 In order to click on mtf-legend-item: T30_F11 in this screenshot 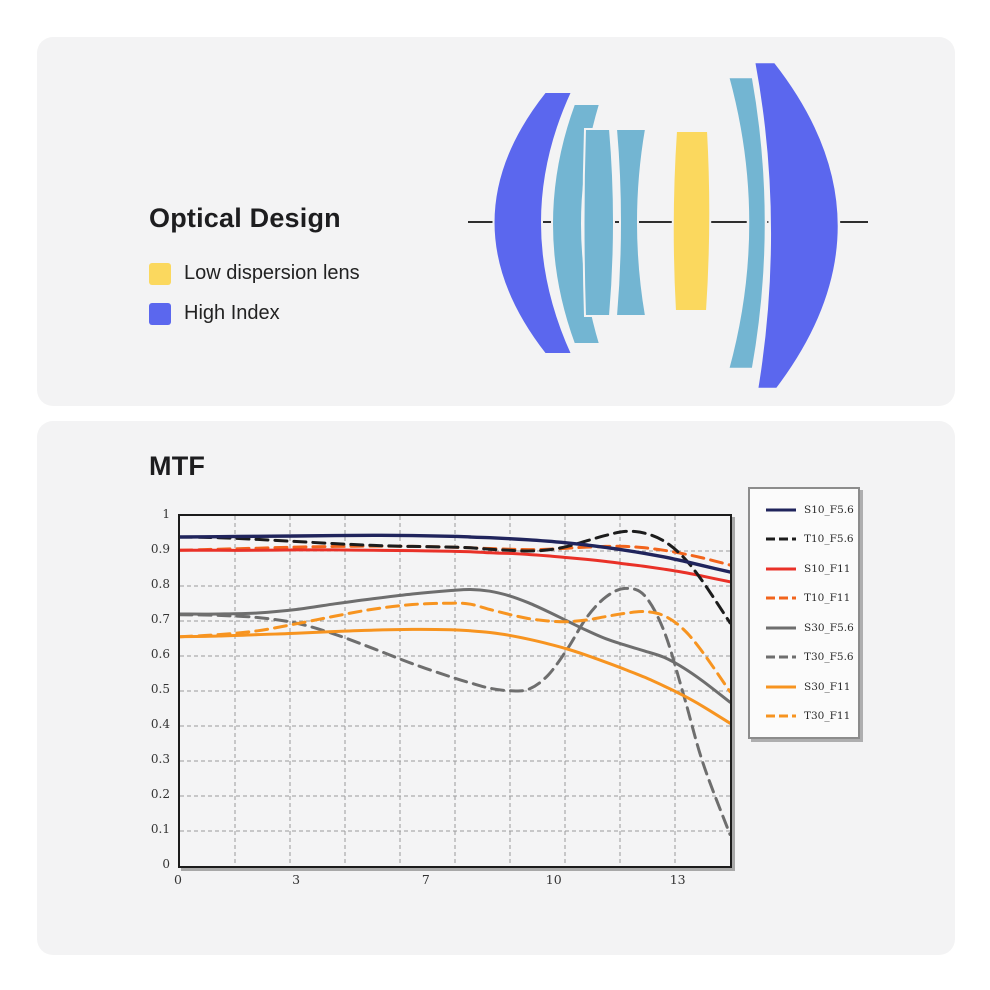, I will do `click(811, 716)`.